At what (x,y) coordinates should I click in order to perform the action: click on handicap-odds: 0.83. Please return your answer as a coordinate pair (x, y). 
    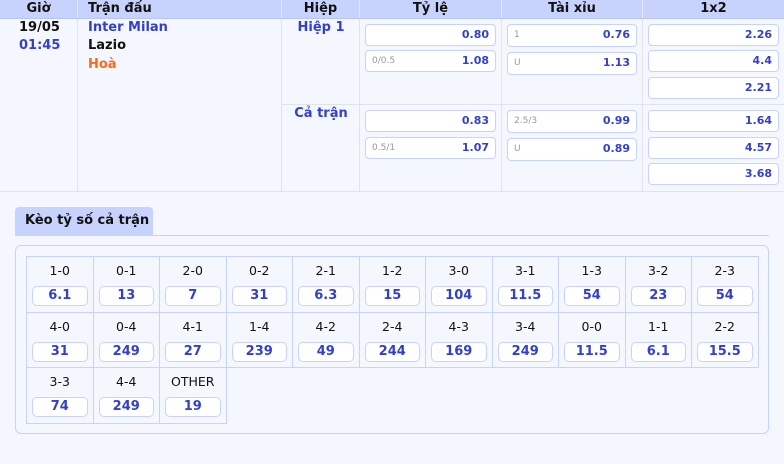
    Looking at the image, I should click on (430, 121).